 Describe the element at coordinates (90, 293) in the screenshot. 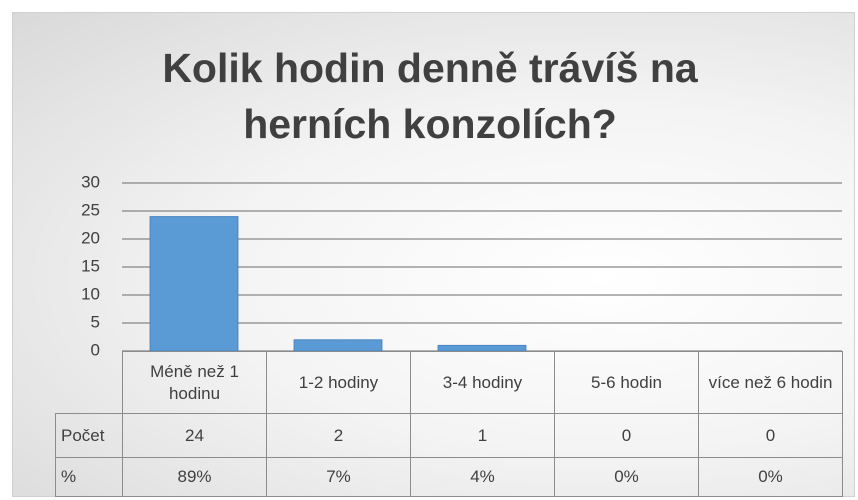

I see `y-tick-label: 10` at that location.